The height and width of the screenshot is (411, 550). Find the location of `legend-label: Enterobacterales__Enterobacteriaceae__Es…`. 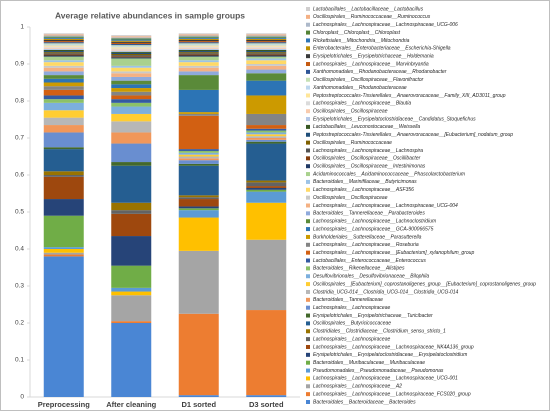

legend-label: Enterobacterales__Enterobacteriaceae__Es… is located at coordinates (382, 49).